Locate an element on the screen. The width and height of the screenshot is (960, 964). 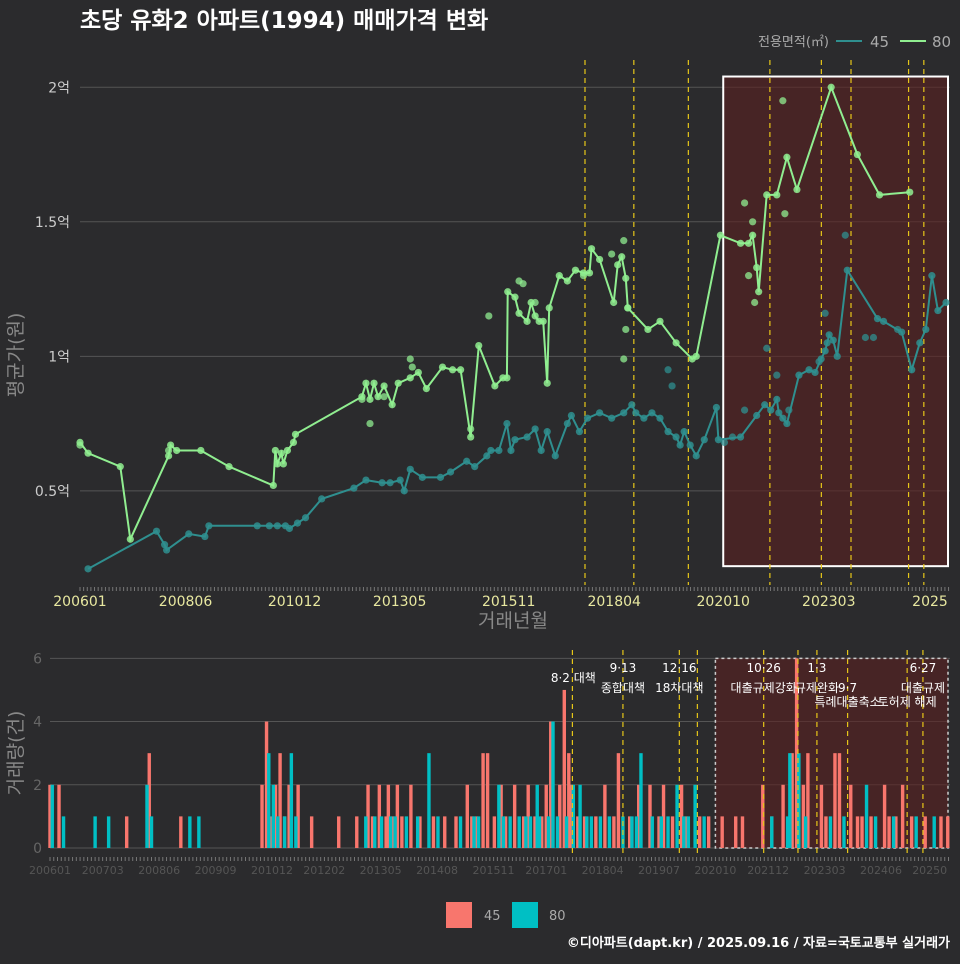
policy-label: 종합대책 is located at coordinates (623, 687).